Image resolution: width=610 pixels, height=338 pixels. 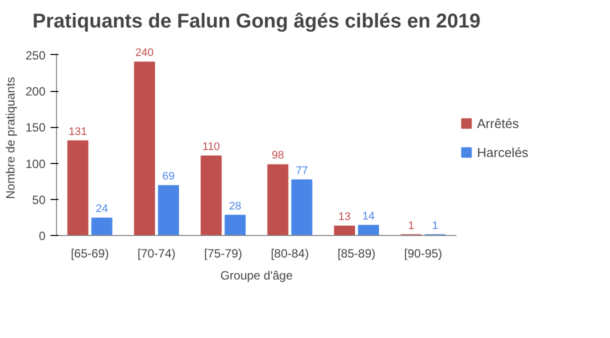 What do you see at coordinates (35, 91) in the screenshot?
I see `y-tick-label: 200` at bounding box center [35, 91].